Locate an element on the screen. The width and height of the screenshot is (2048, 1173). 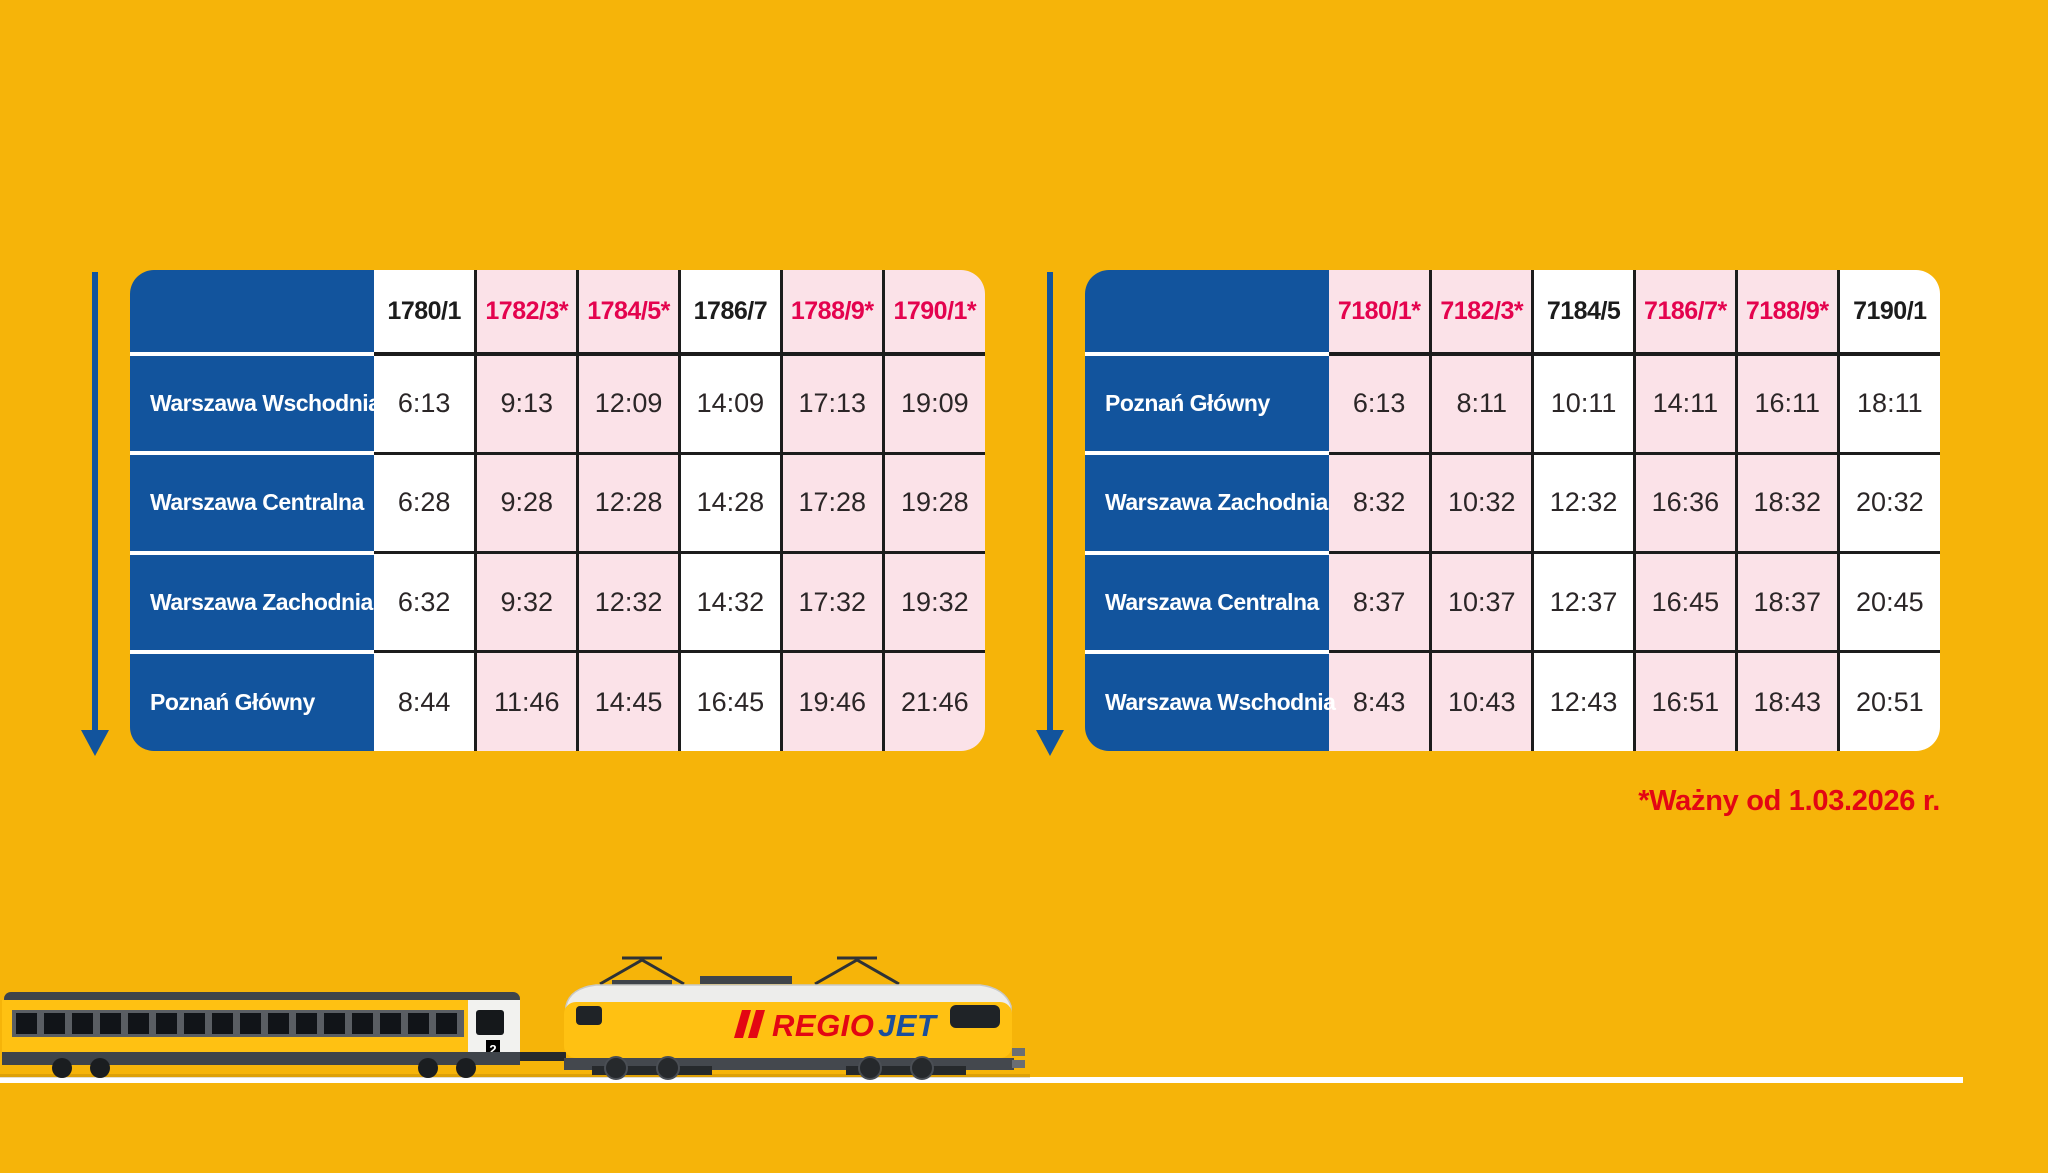
train-number-cell: 7186/7* is located at coordinates (1685, 313).